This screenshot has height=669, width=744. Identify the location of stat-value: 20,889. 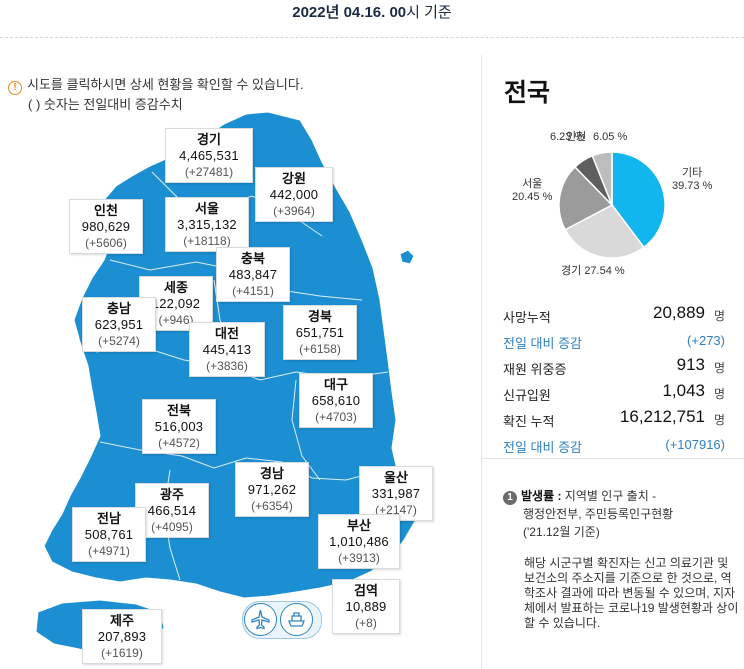
(679, 312).